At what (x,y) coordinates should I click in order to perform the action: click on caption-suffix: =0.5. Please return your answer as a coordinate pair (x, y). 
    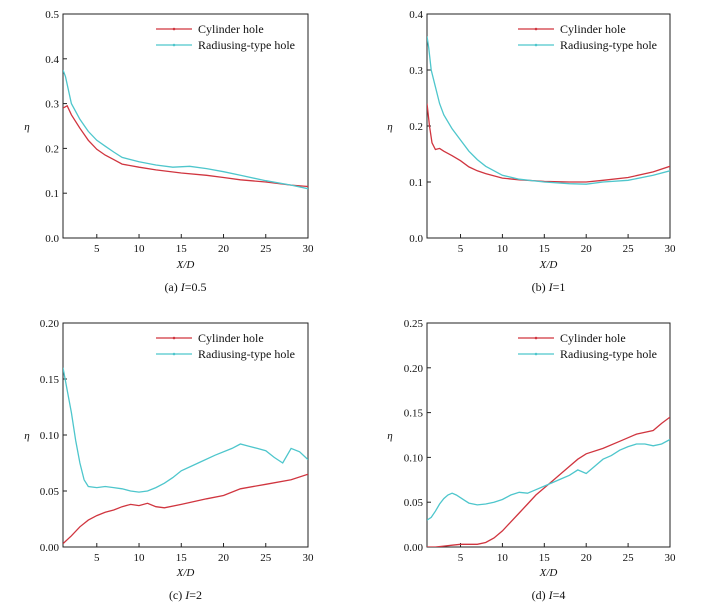
    Looking at the image, I should click on (196, 287).